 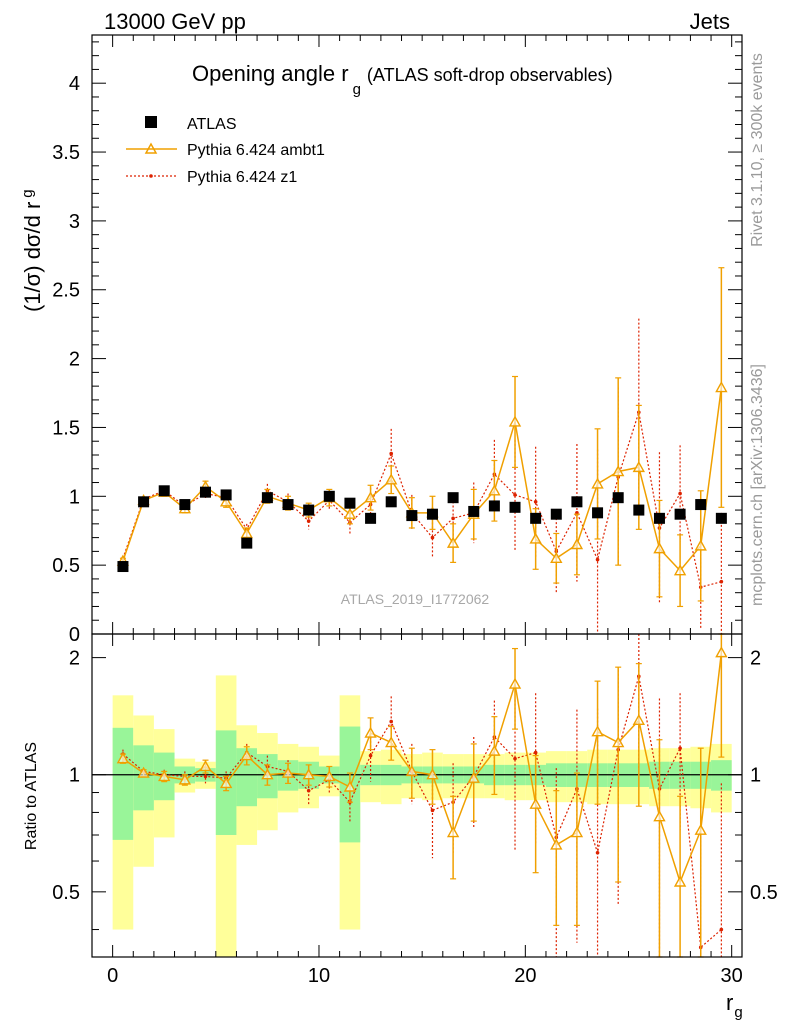 I want to click on x-axis-label: rg, so click(x=734, y=1005).